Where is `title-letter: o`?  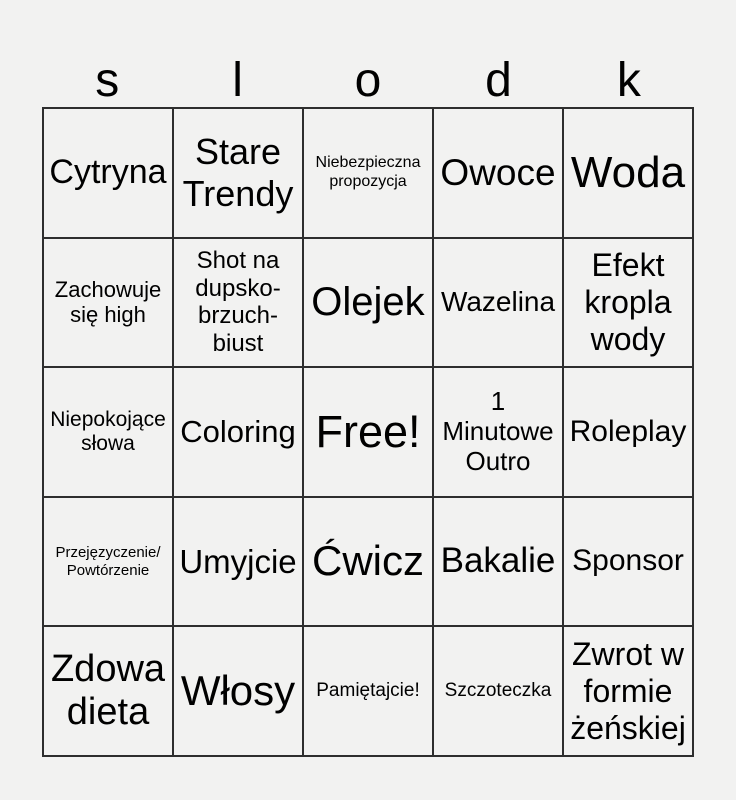 title-letter: o is located at coordinates (368, 80).